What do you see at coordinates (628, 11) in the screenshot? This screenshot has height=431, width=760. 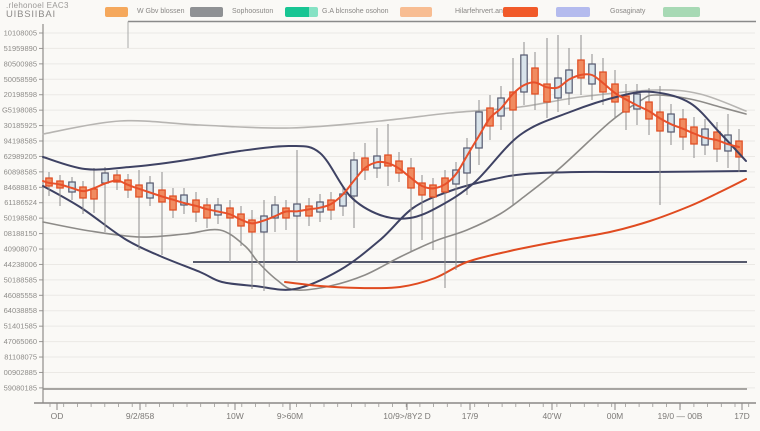 I see `series-7-label: Gosaginaty` at bounding box center [628, 11].